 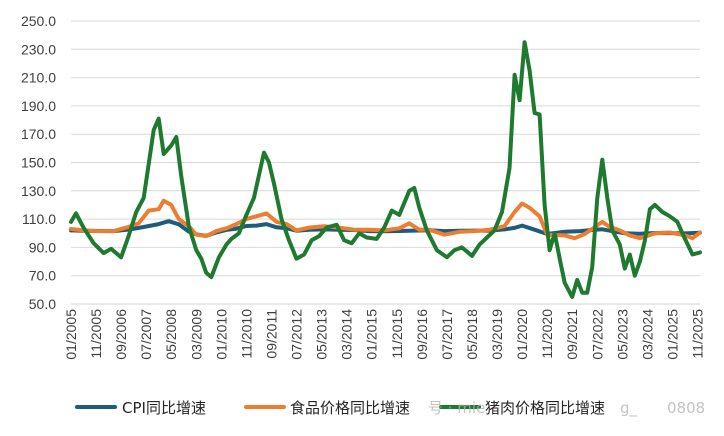 What do you see at coordinates (146, 334) in the screenshot?
I see `x-tick-label: 07/2007` at bounding box center [146, 334].